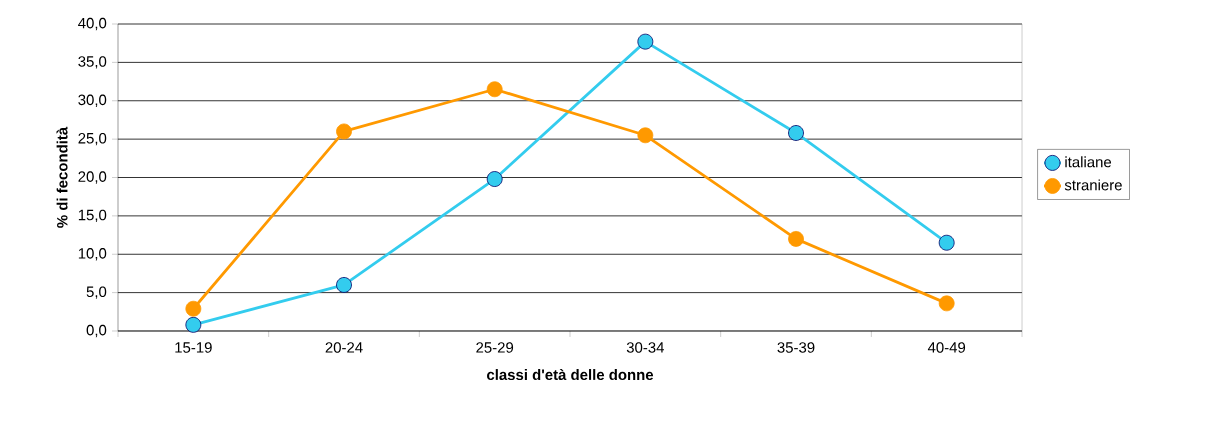 The image size is (1216, 421). Describe the element at coordinates (193, 347) in the screenshot. I see `x-tick-label: 15-19` at that location.